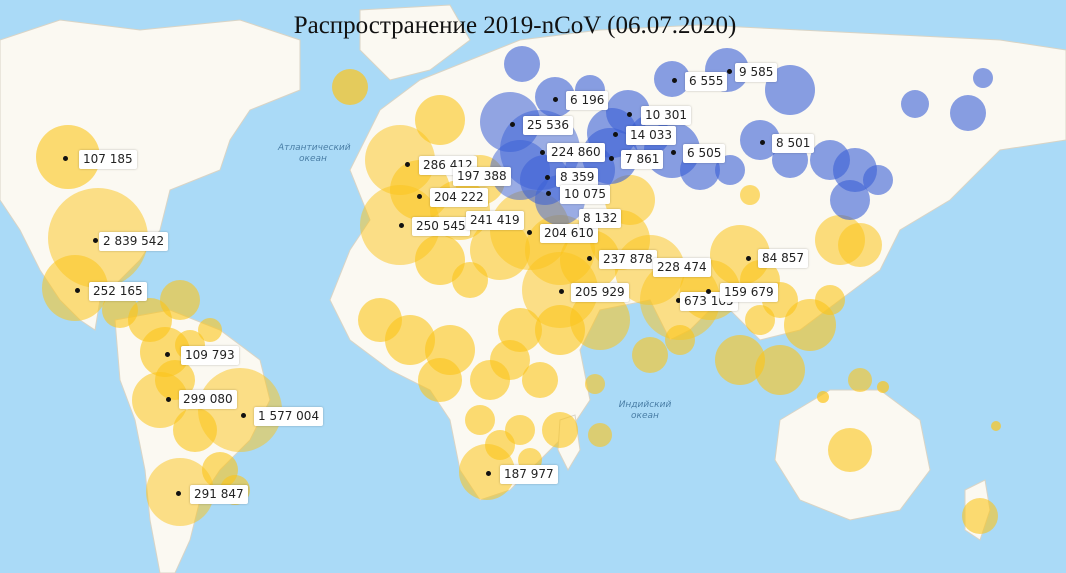  Describe the element at coordinates (666, 115) in the screenshot. I see `case-label-region-5: 10 301` at that location.